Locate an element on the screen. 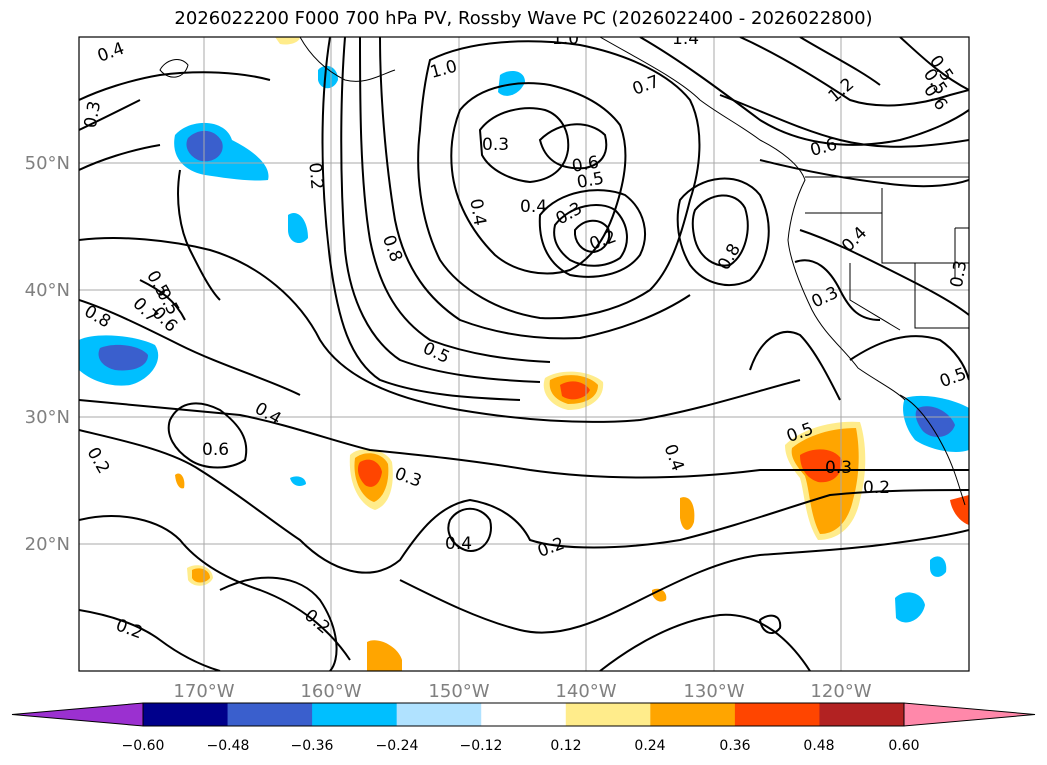 This screenshot has width=1047, height=765. longitude-labels: 170°W 160°W 150°W 140°W 130°W 120°W is located at coordinates (522, 691).